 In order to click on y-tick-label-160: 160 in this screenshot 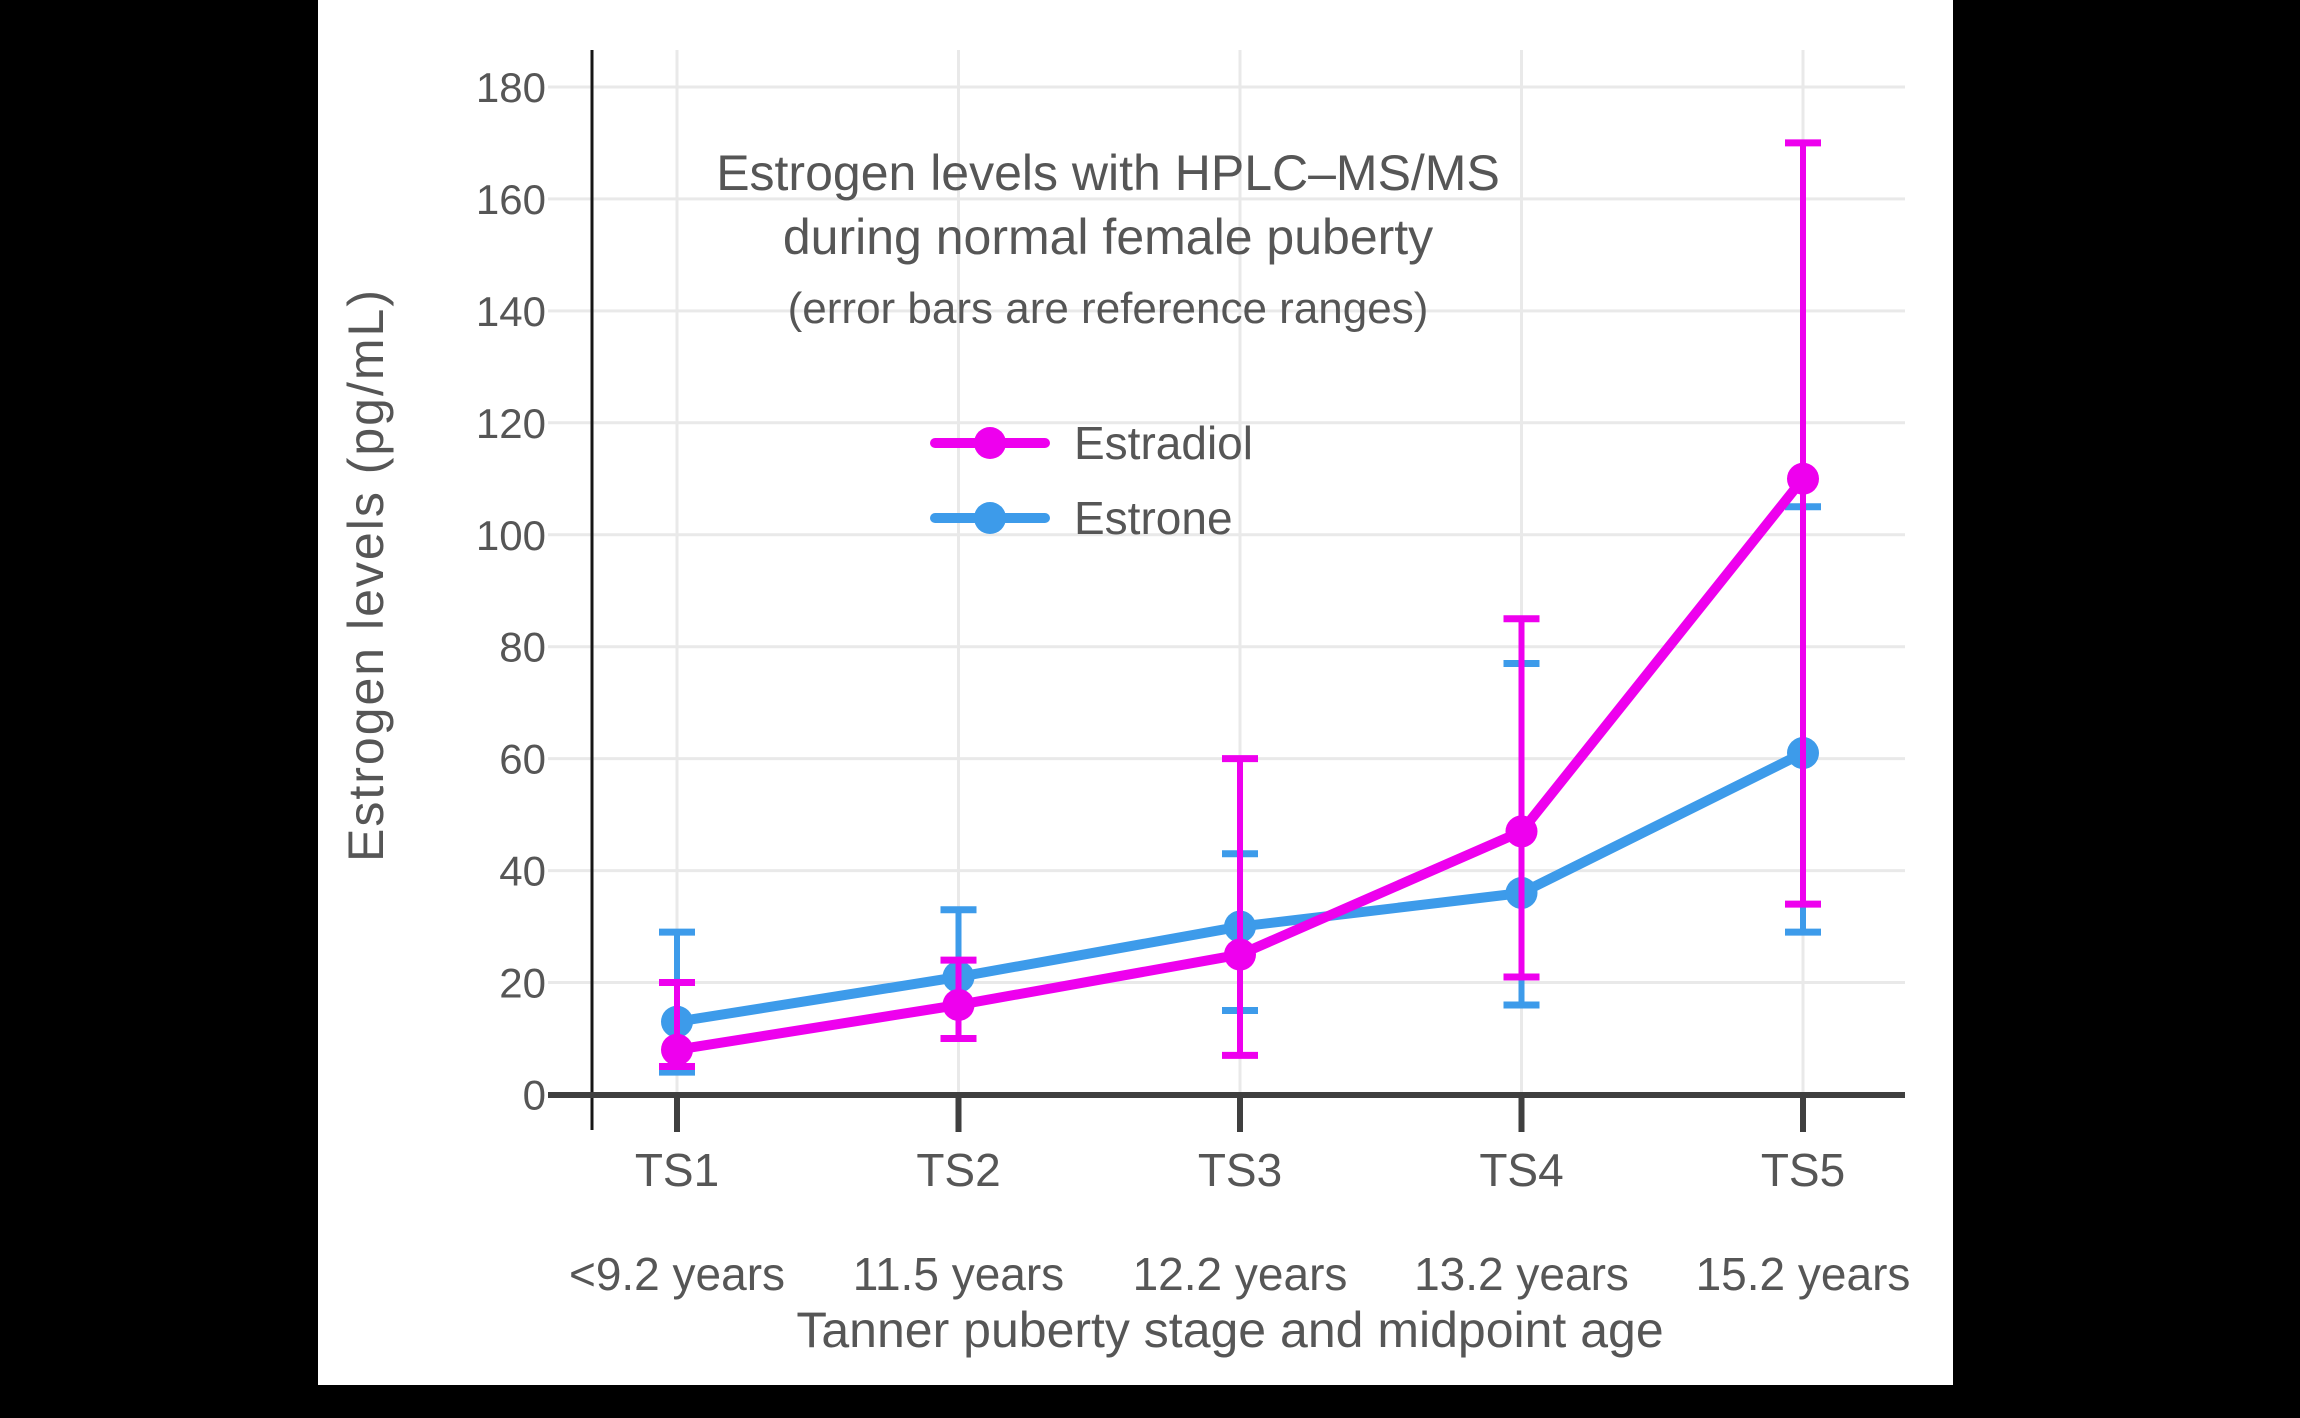, I will do `click(511, 199)`.